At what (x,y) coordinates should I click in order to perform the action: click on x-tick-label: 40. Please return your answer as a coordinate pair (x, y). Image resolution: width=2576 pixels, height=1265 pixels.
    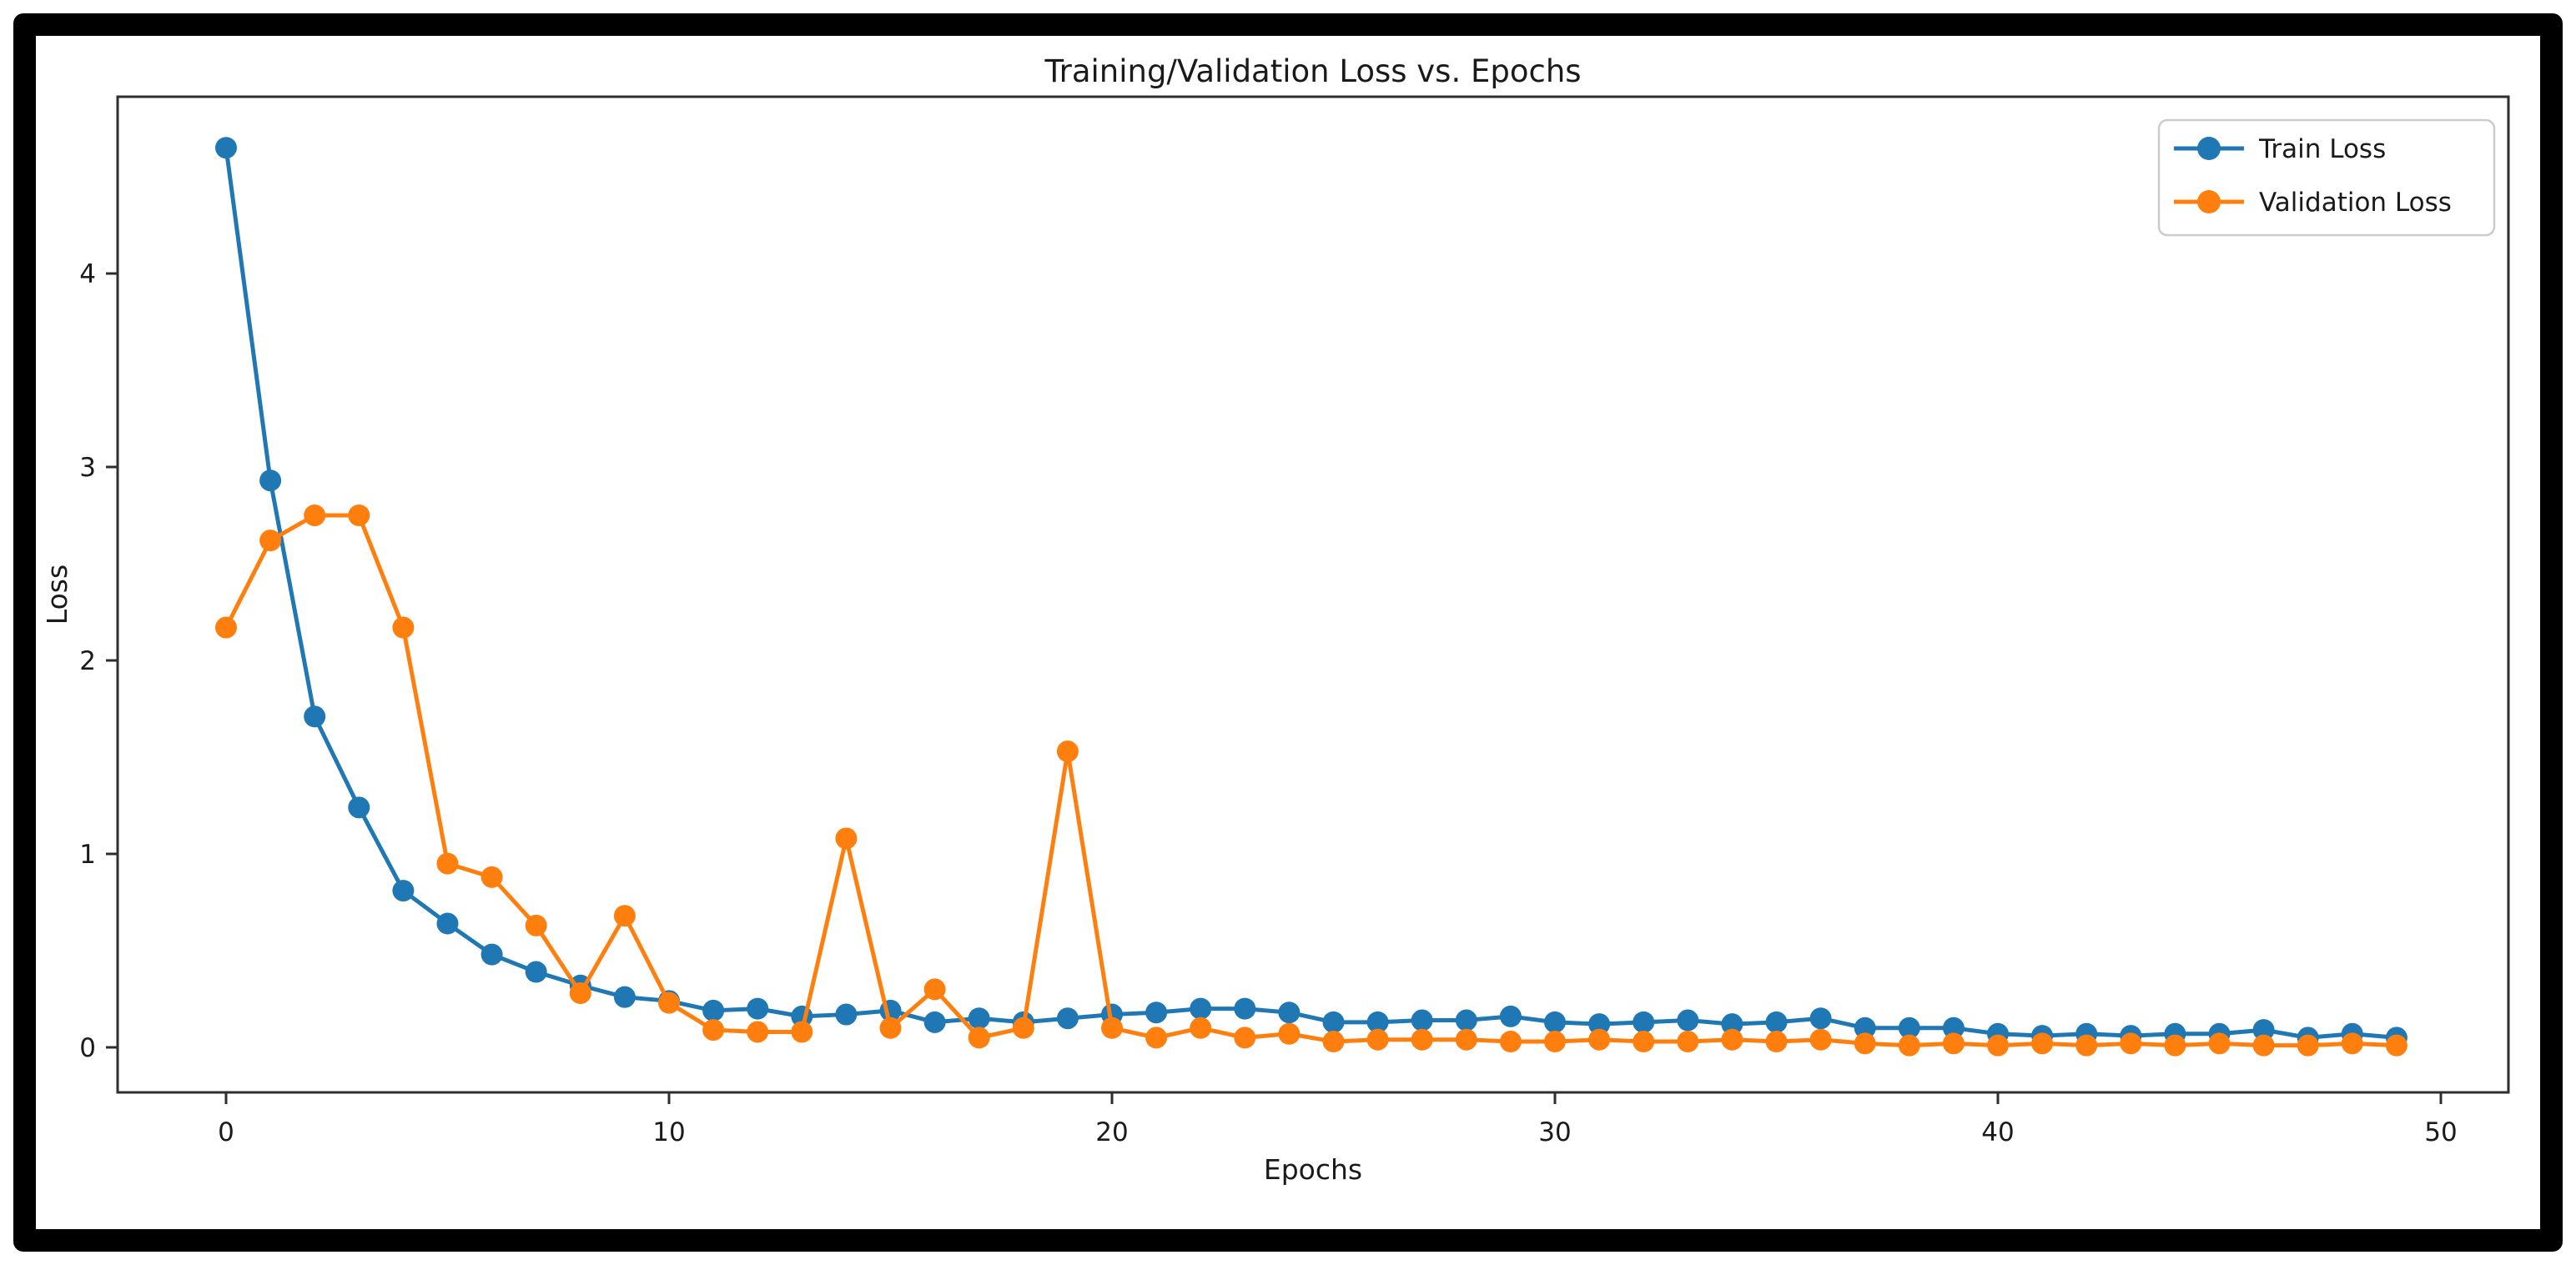
    Looking at the image, I should click on (1997, 1132).